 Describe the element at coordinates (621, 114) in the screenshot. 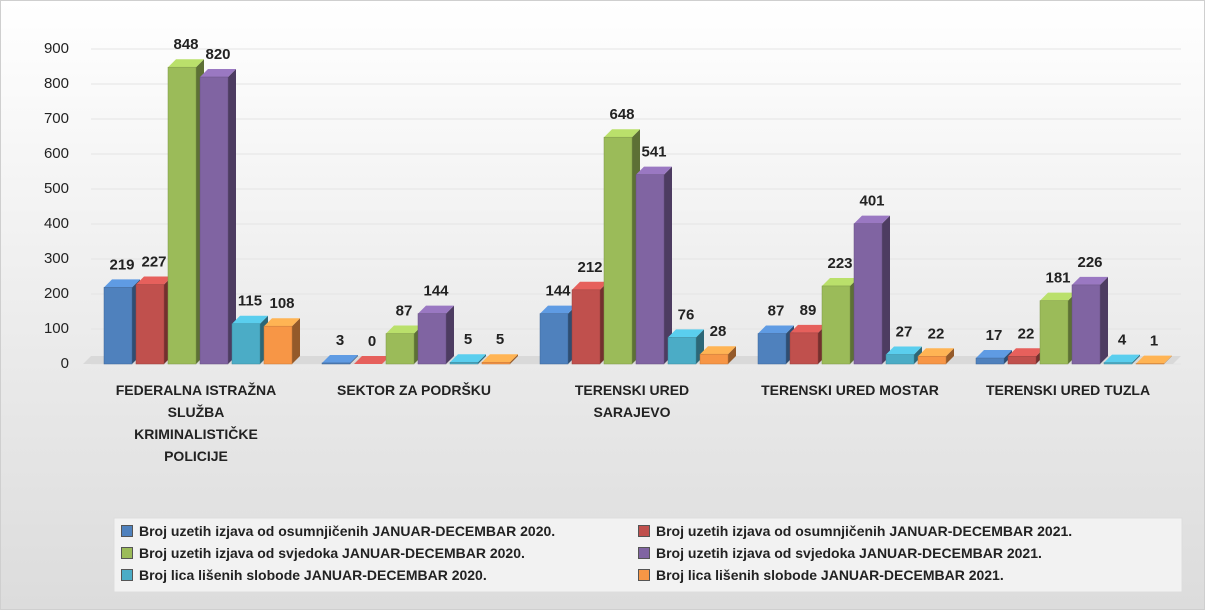

I see `data-label: 648` at that location.